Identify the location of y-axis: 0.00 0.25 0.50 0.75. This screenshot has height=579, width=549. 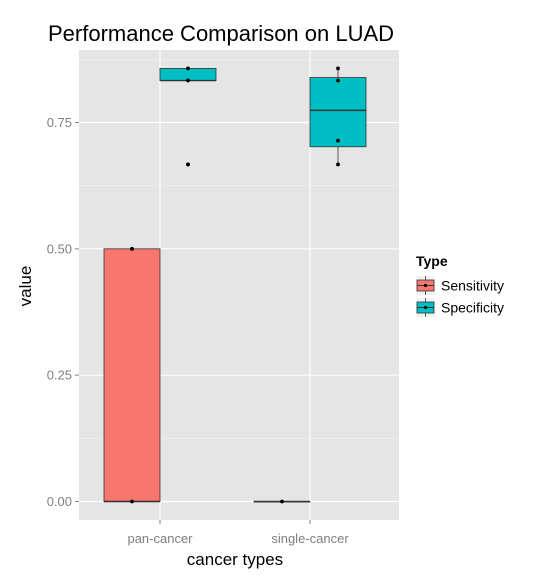
(63, 312).